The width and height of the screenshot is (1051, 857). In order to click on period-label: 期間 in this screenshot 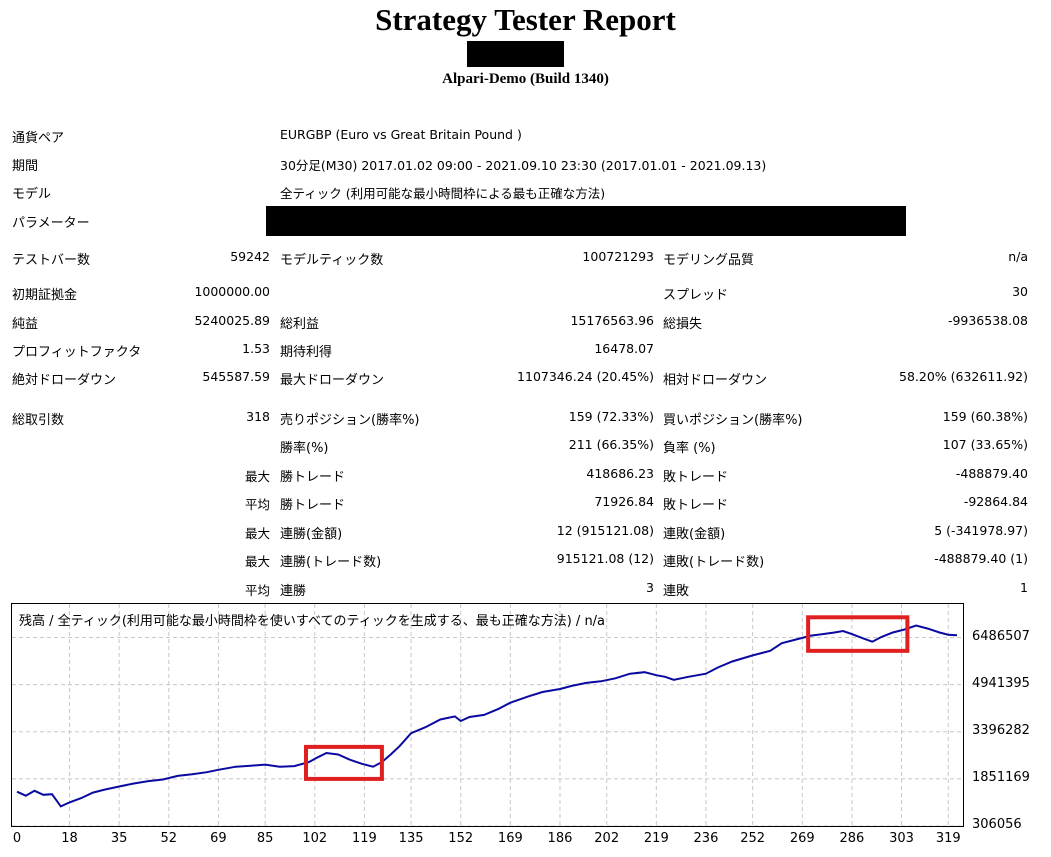, I will do `click(25, 166)`.